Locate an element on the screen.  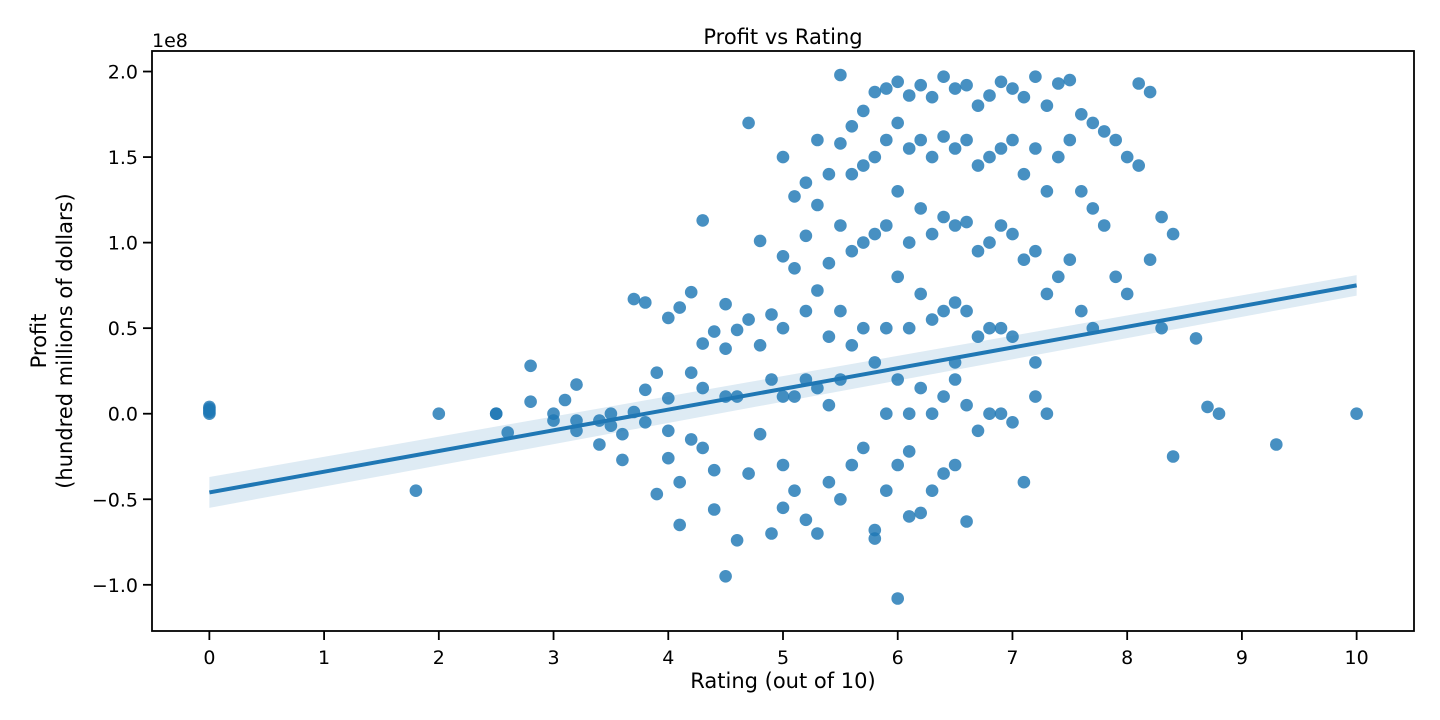
x-tick-label: 1 is located at coordinates (324, 658).